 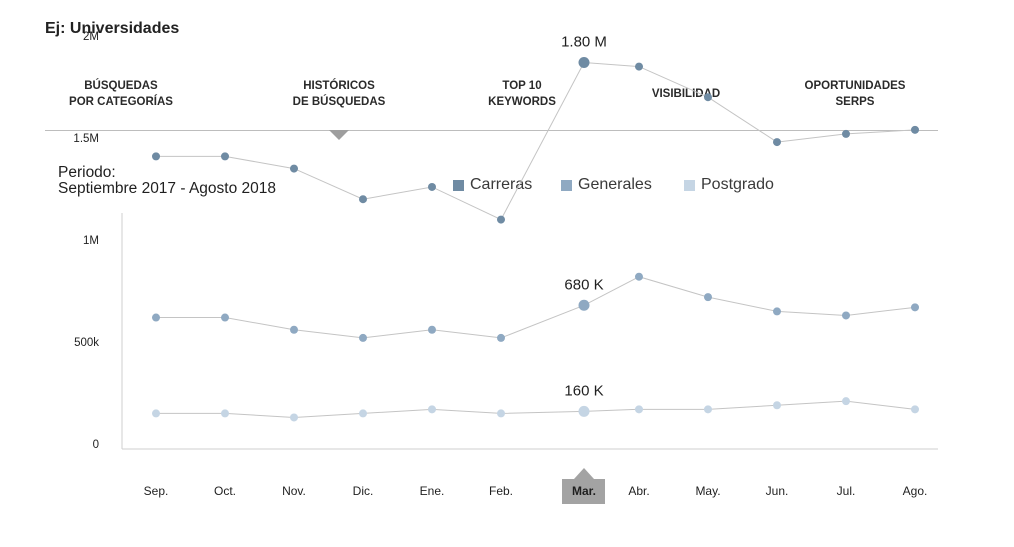 I want to click on tab-label-line2: POR CATEGORÍAS, so click(x=121, y=102).